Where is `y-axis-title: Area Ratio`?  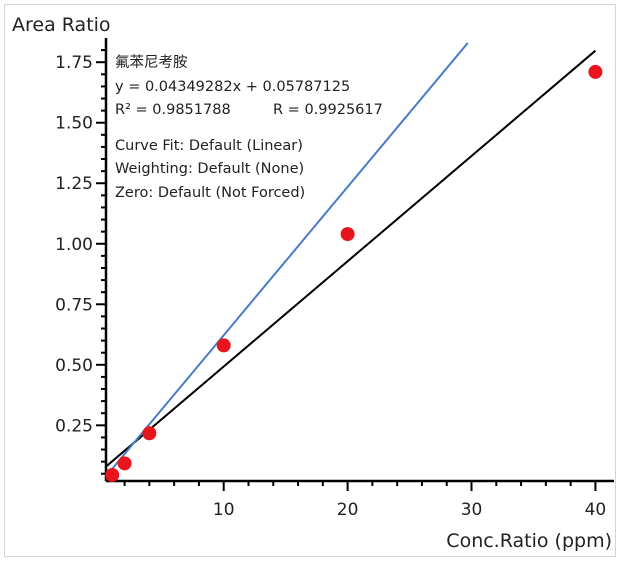 y-axis-title: Area Ratio is located at coordinates (61, 25).